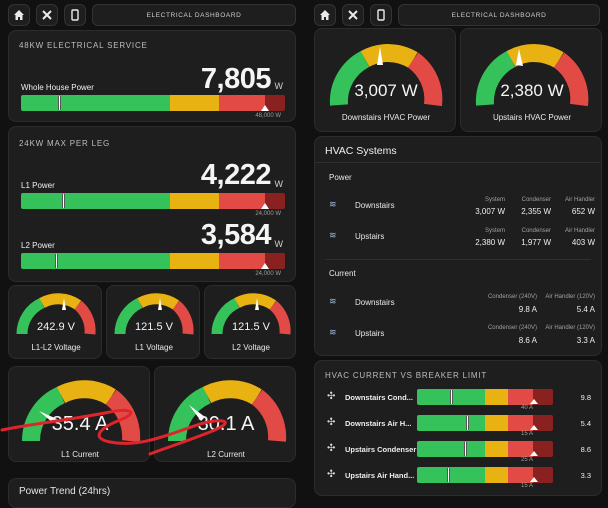 Image resolution: width=608 pixels, height=508 pixels. I want to click on l1-limit-marker, so click(265, 206).